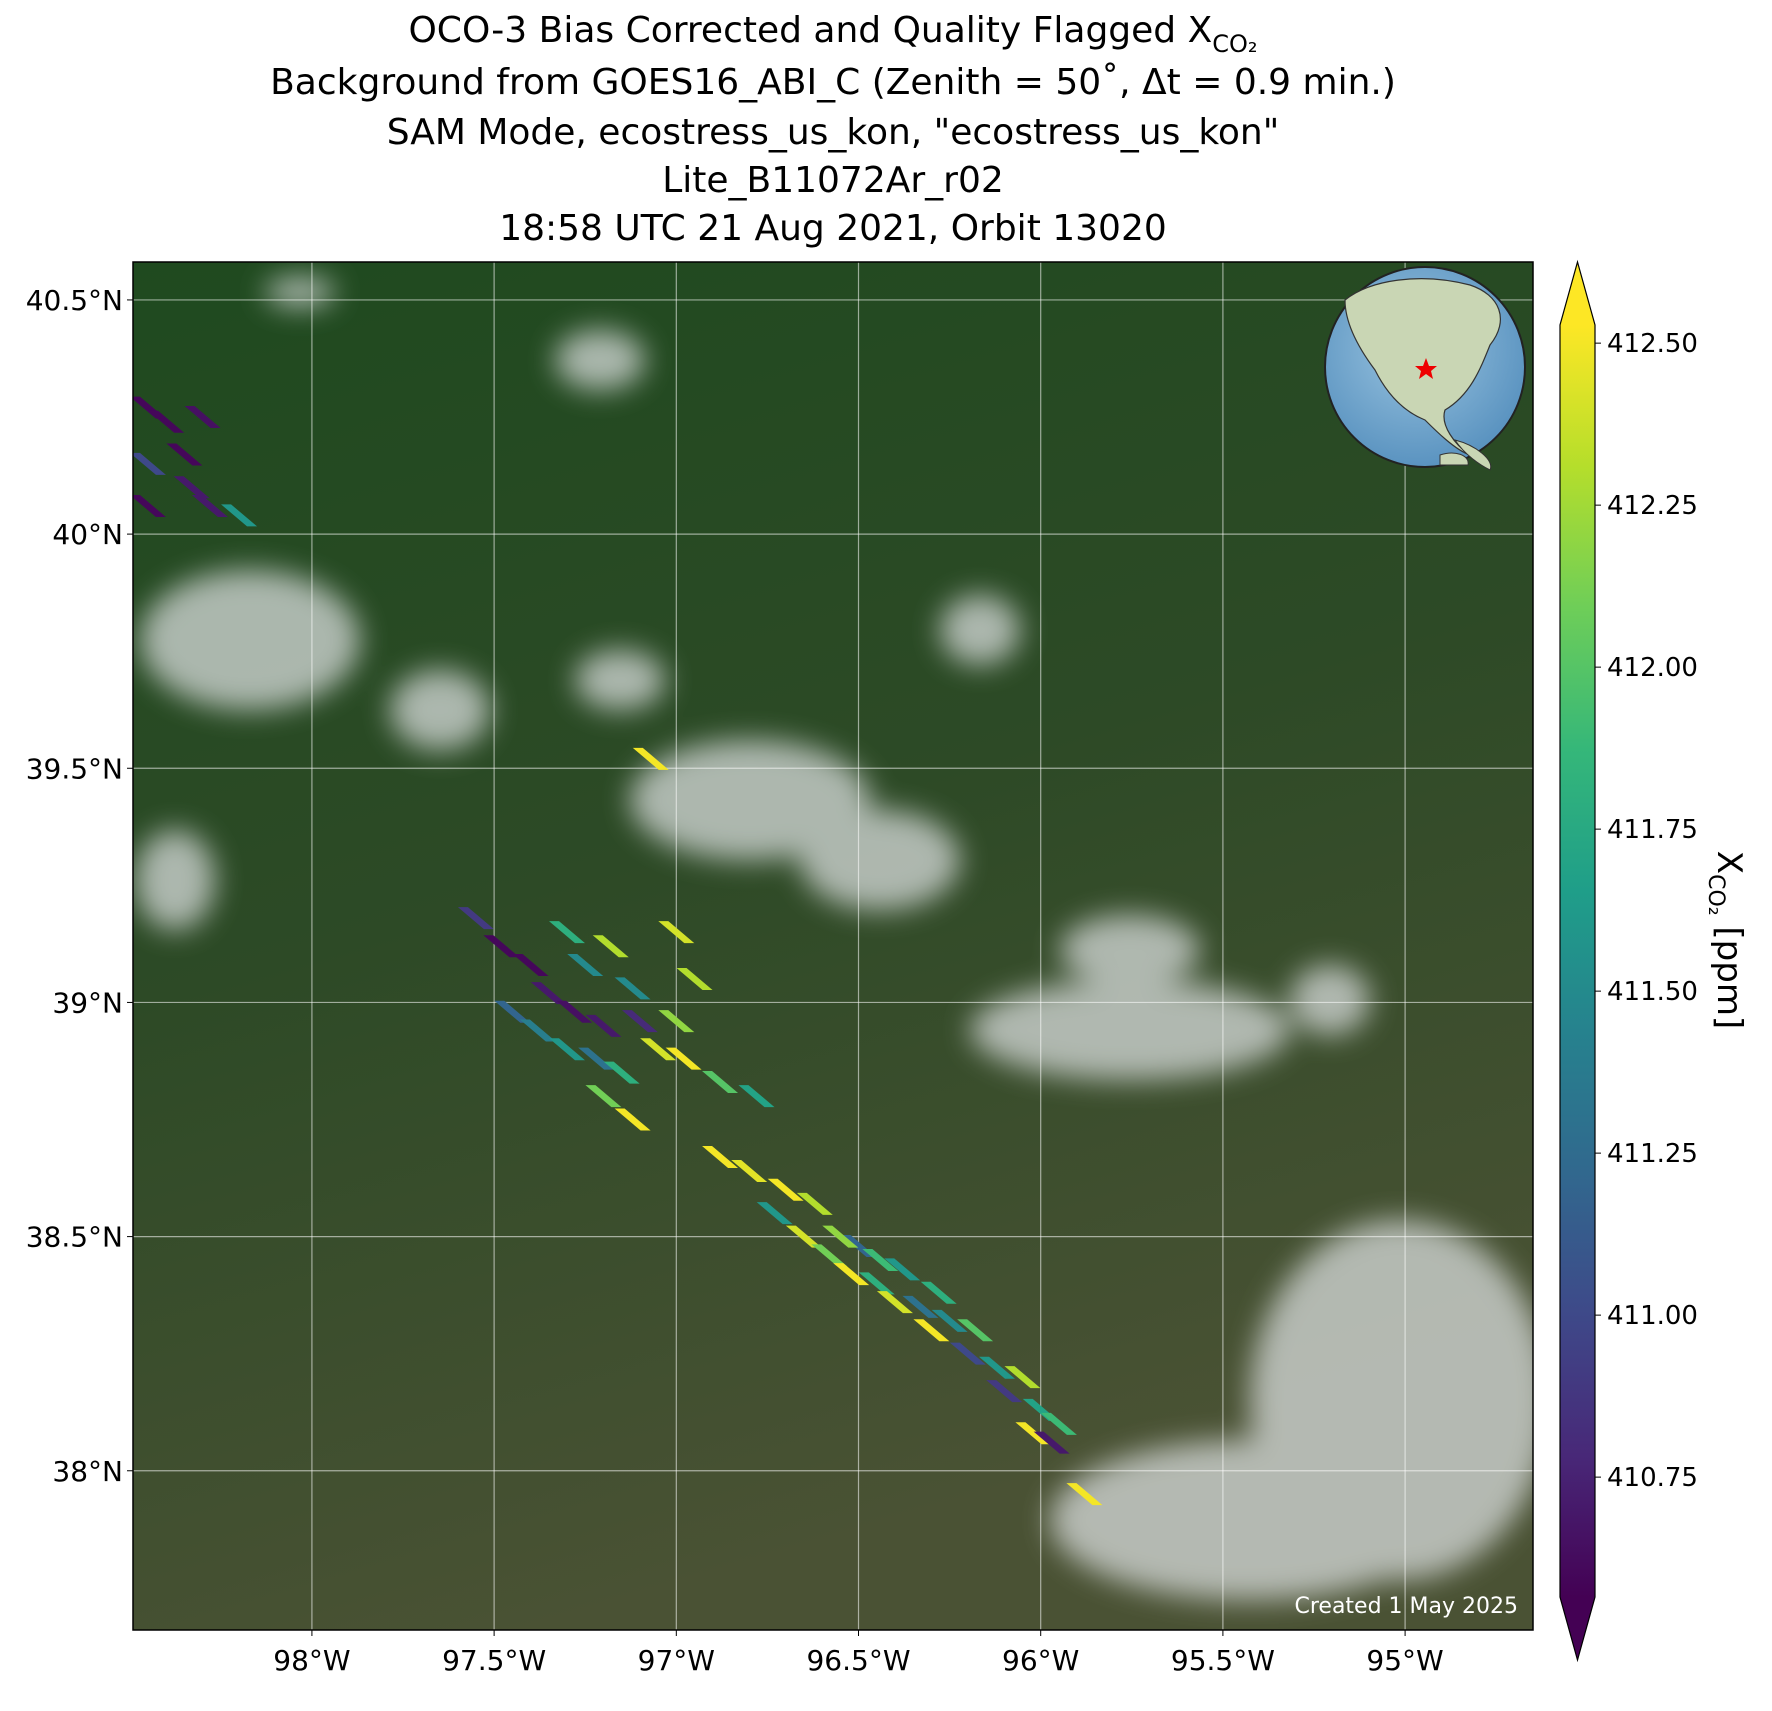  What do you see at coordinates (1425, 368) in the screenshot?
I see `inset-globe` at bounding box center [1425, 368].